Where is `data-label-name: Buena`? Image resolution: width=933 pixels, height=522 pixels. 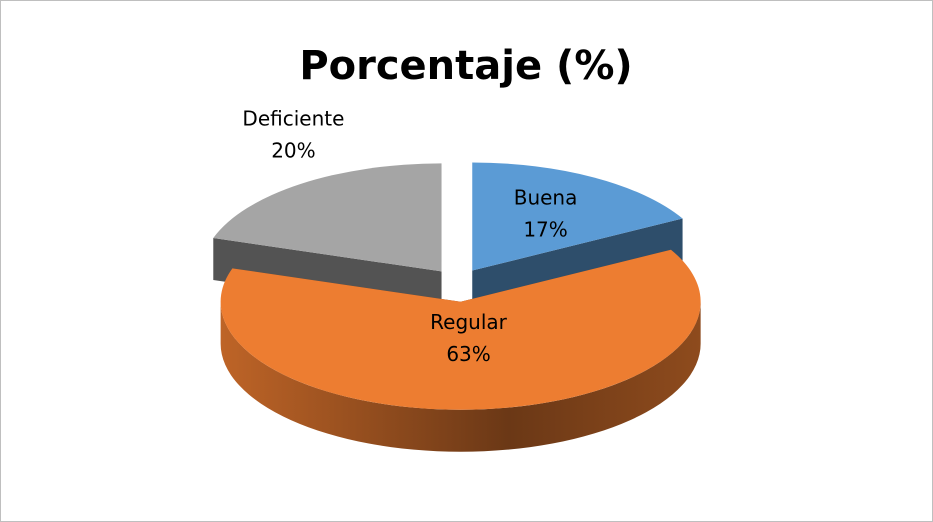
data-label-name: Buena is located at coordinates (546, 197).